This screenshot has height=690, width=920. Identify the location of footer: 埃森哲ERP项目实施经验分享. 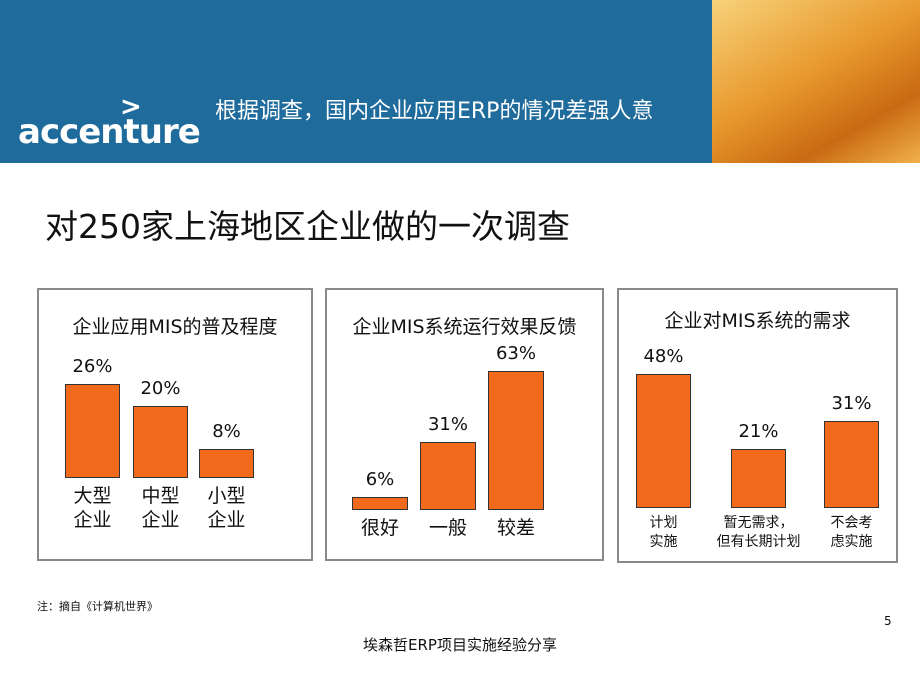
(460, 645).